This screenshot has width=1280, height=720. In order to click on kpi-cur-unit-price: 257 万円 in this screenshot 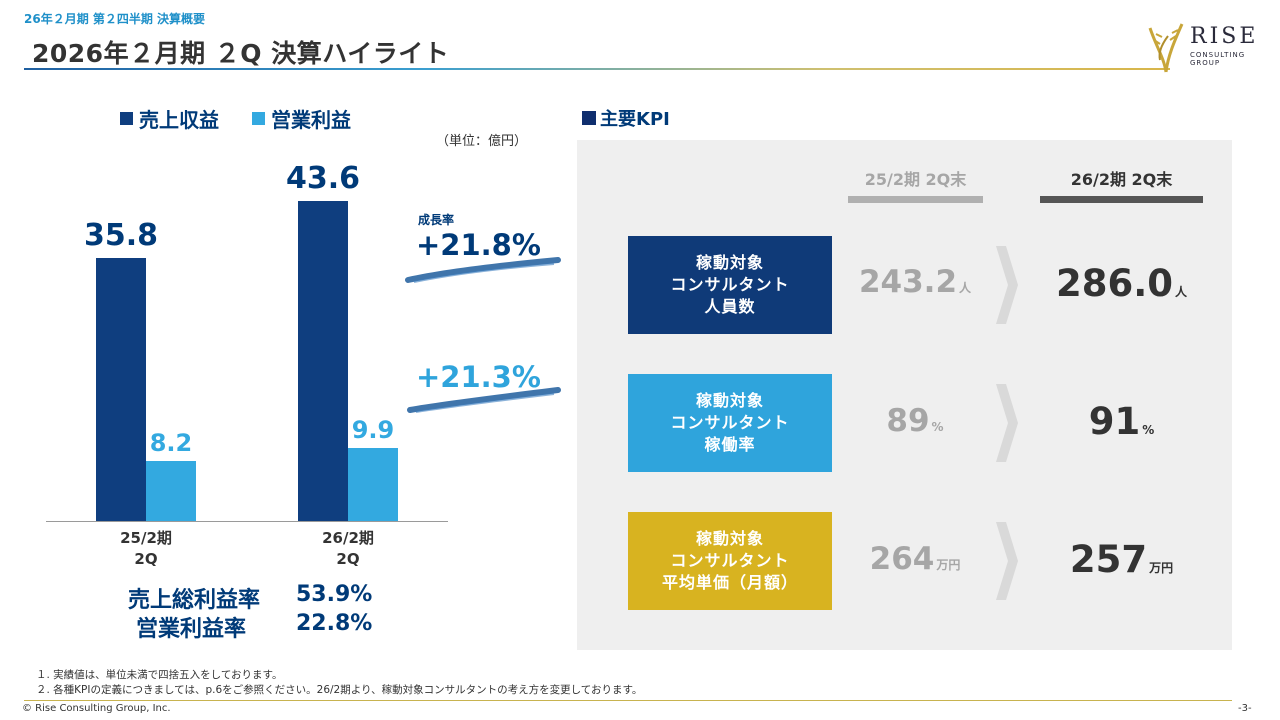, I will do `click(1121, 559)`.